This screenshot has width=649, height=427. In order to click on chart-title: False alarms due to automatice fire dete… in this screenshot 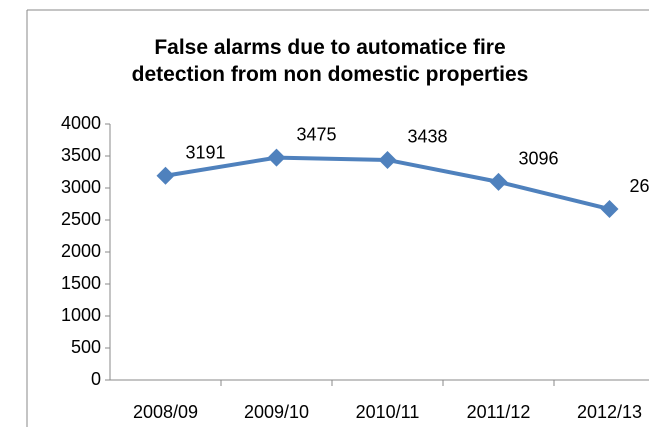, I will do `click(330, 61)`.